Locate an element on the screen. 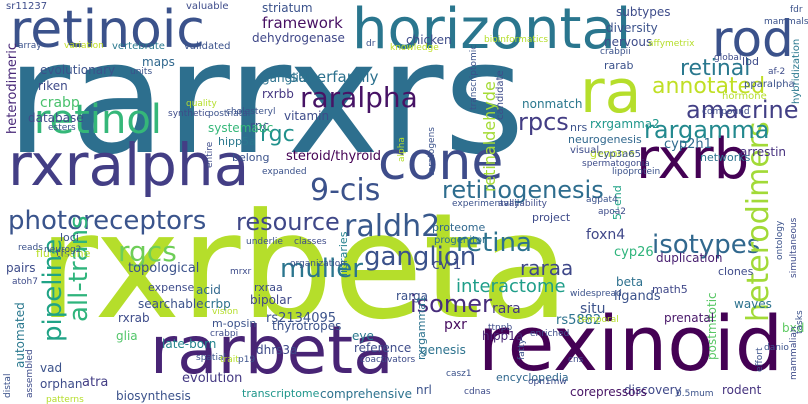 Image resolution: width=808 pixels, height=404 pixels. word-prenatal: prenatal is located at coordinates (689, 318).